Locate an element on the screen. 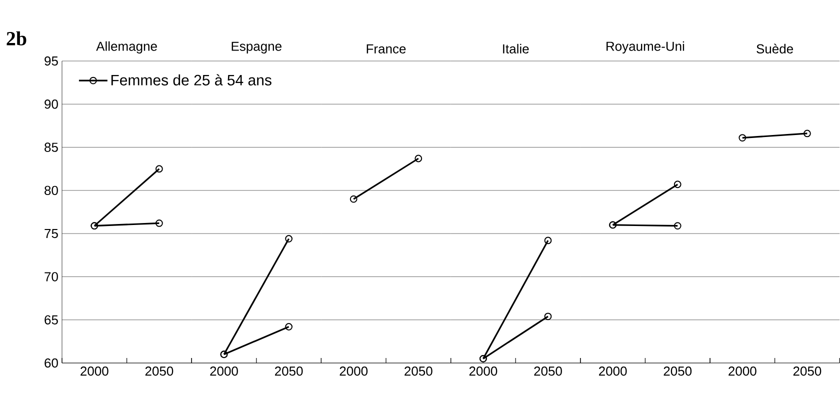  y-tick-label: 75 is located at coordinates (51, 233).